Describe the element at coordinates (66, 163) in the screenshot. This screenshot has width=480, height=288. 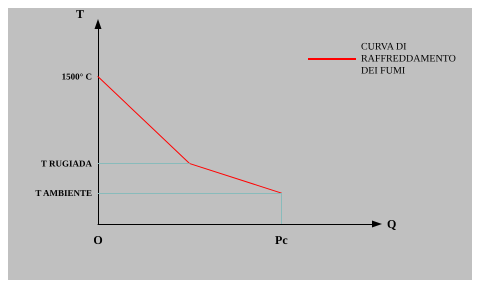
I see `ref-line-label: T RUGIADA` at that location.